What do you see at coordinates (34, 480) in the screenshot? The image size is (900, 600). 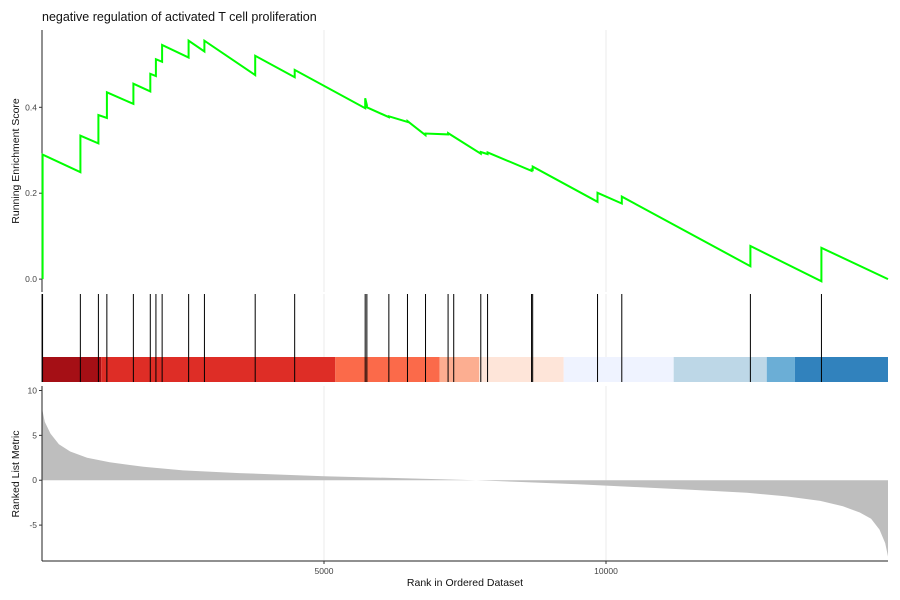 I see `y-tick-label: 0` at bounding box center [34, 480].